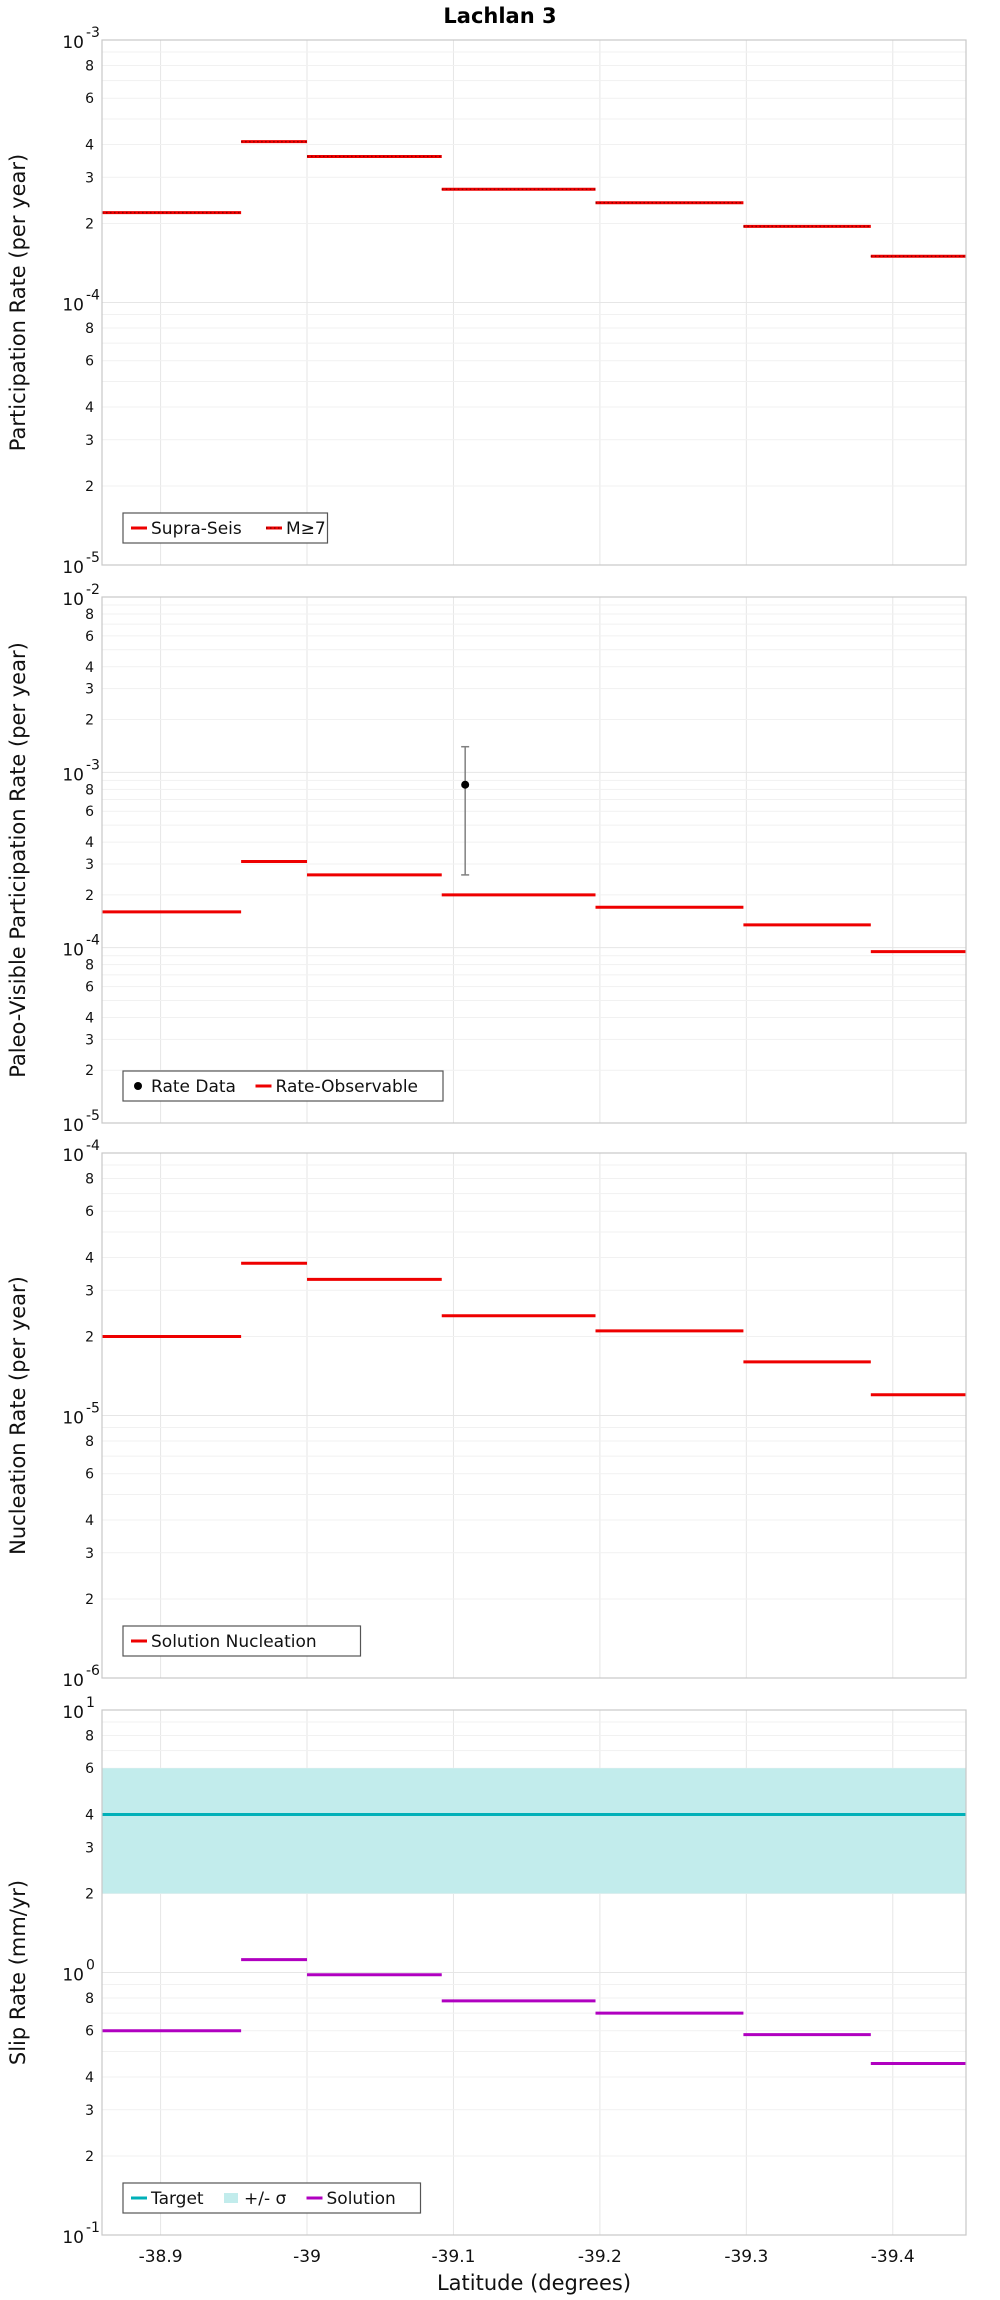 Image resolution: width=1000 pixels, height=2300 pixels. I want to click on legend: Solution Nucleation, so click(242, 1641).